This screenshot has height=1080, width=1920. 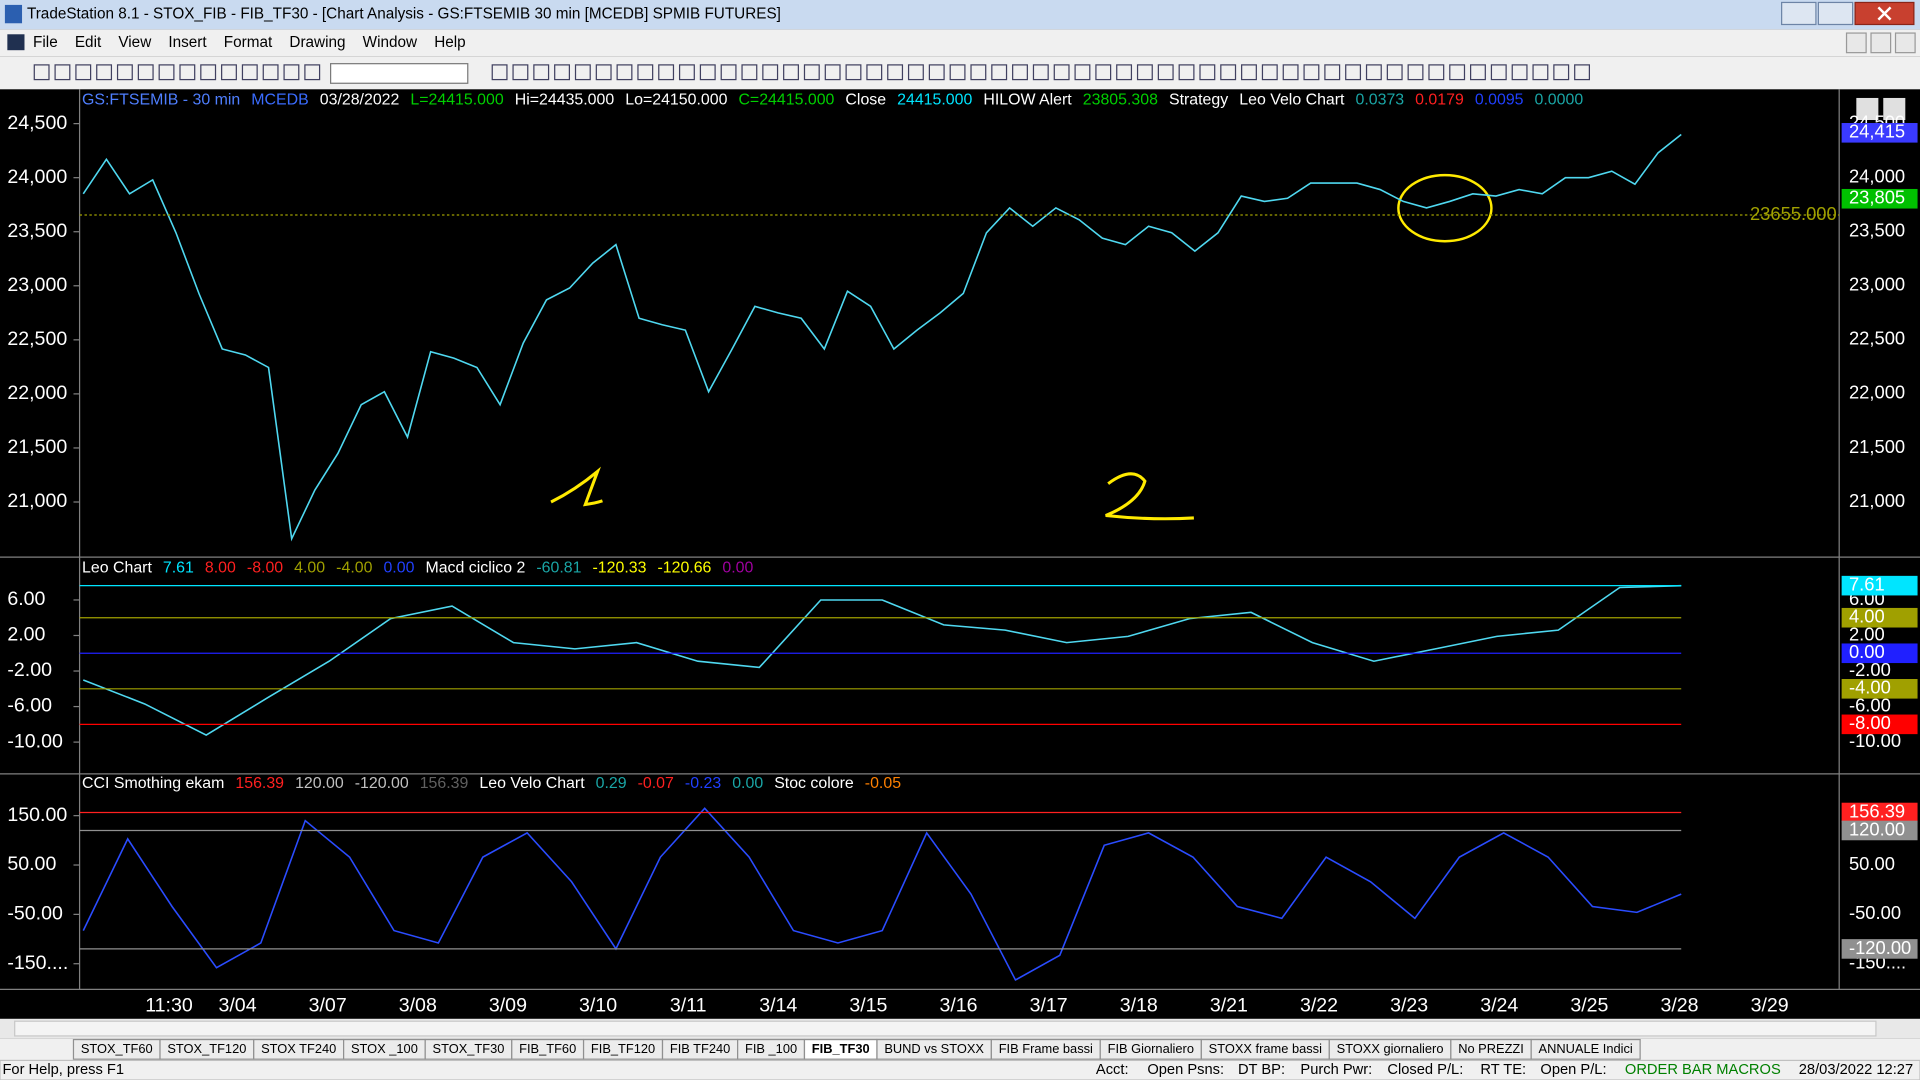 I want to click on scroll-thumb, so click(x=945, y=1028).